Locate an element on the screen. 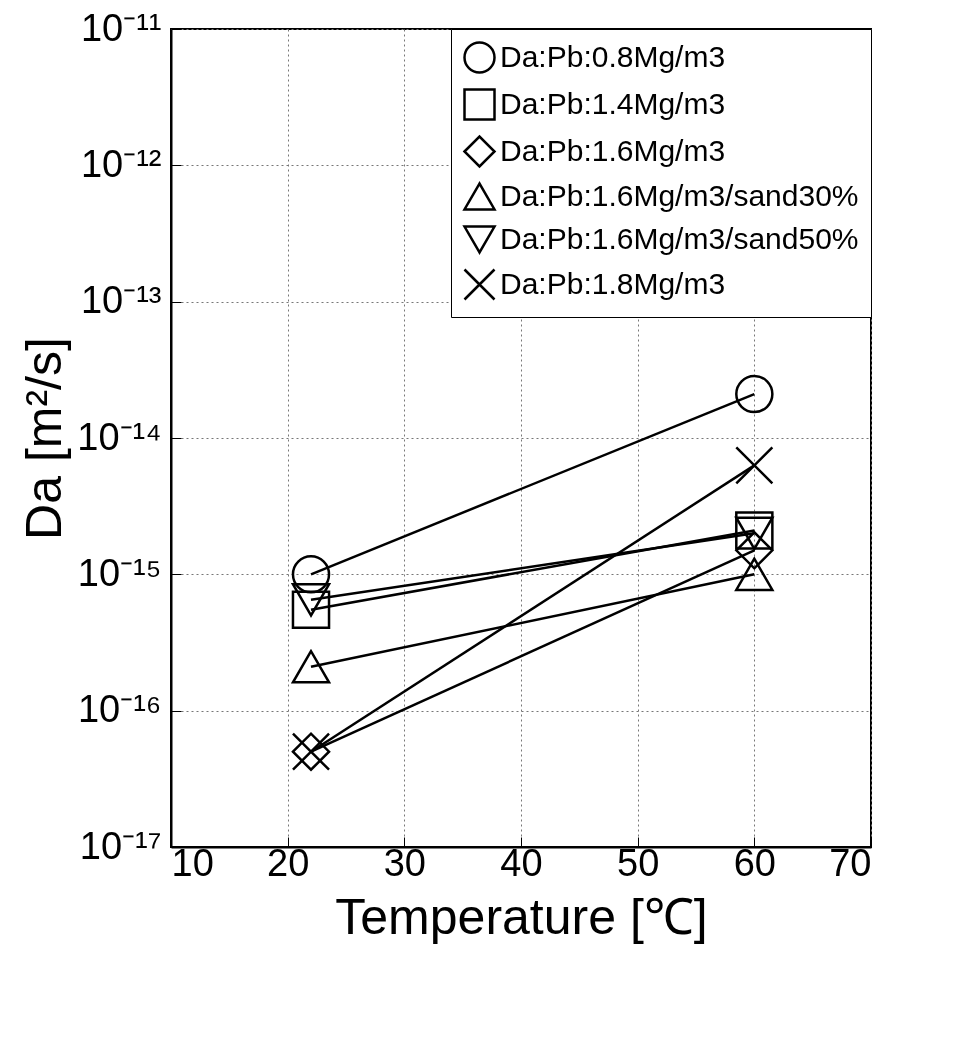 Image resolution: width=980 pixels, height=1064 pixels. y-tick-label: 10⁻¹⁷ is located at coordinates (120, 845).